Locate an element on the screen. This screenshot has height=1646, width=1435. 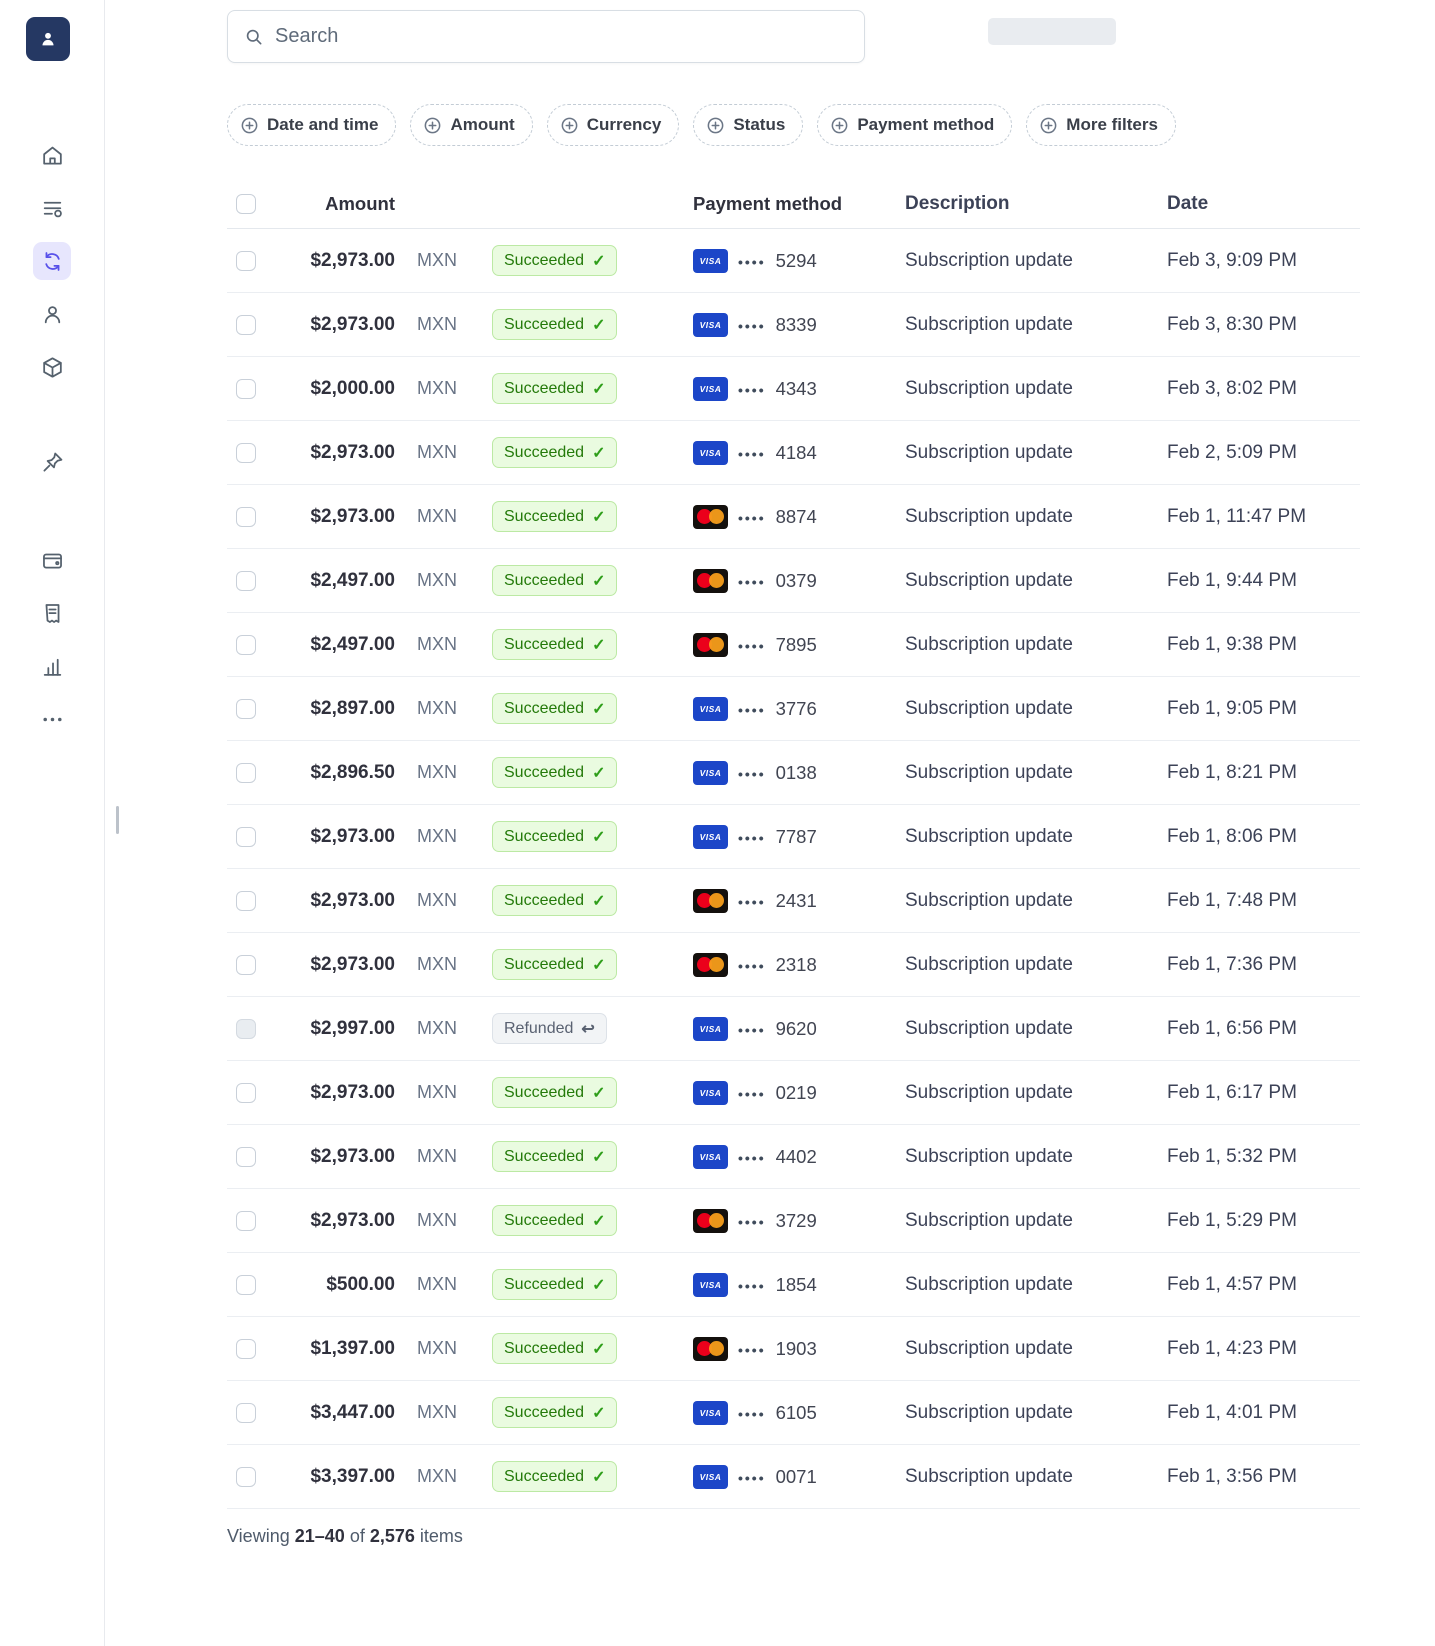
card-last4: 3729 is located at coordinates (796, 1220).